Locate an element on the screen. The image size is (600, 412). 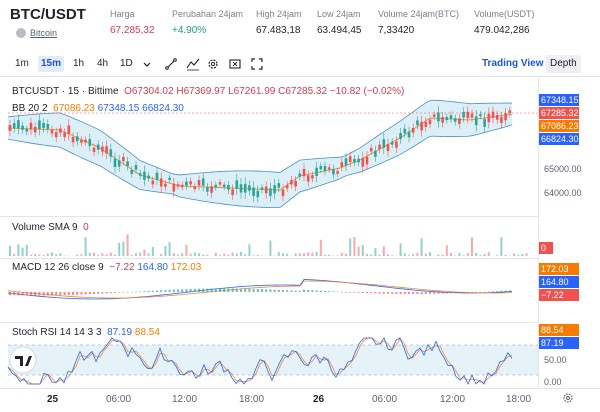
stat-low: Low 24jam 63.494,45 is located at coordinates (339, 22).